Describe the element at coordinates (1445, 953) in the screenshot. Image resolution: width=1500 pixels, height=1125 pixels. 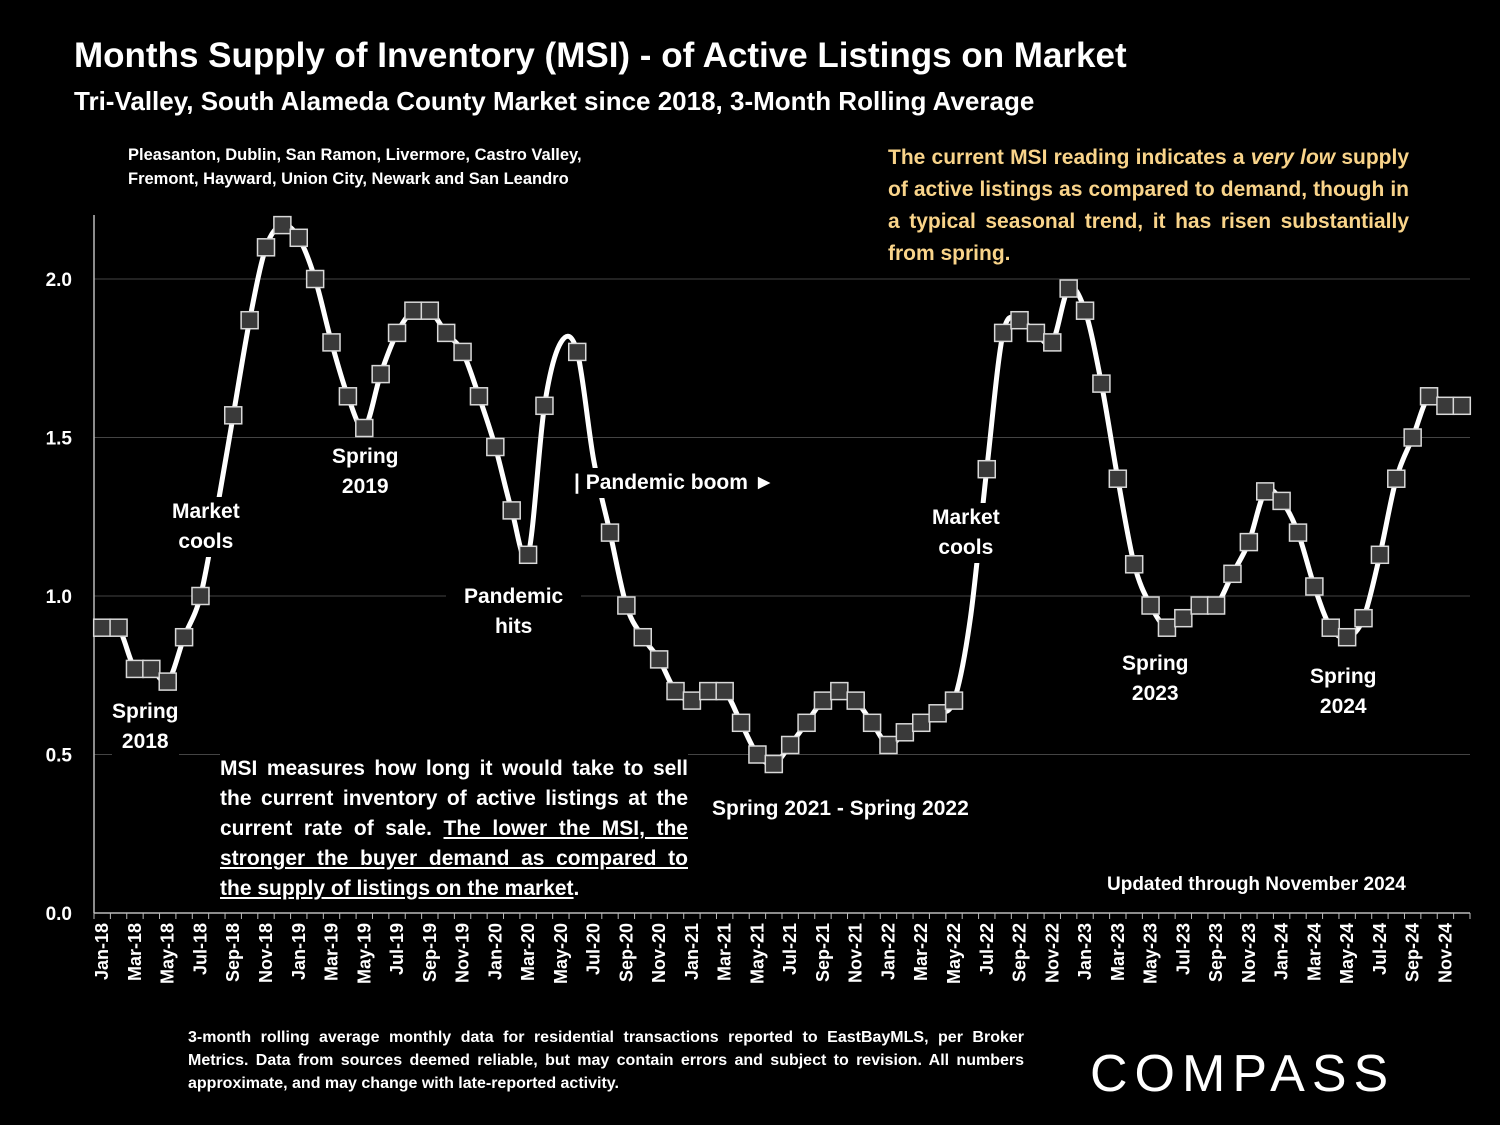
I see `x-tick-label: Nov-24` at that location.